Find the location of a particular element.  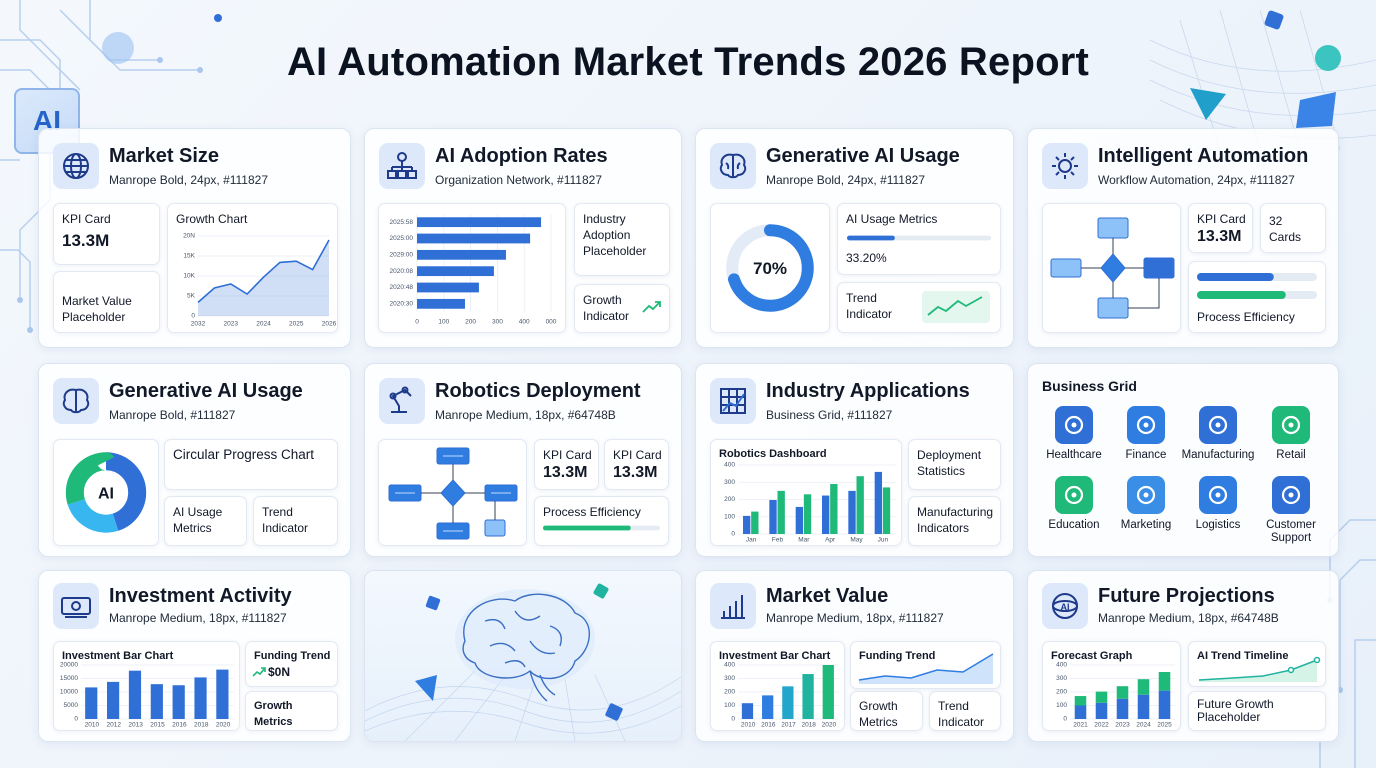

grid-chart-icon is located at coordinates (733, 401).